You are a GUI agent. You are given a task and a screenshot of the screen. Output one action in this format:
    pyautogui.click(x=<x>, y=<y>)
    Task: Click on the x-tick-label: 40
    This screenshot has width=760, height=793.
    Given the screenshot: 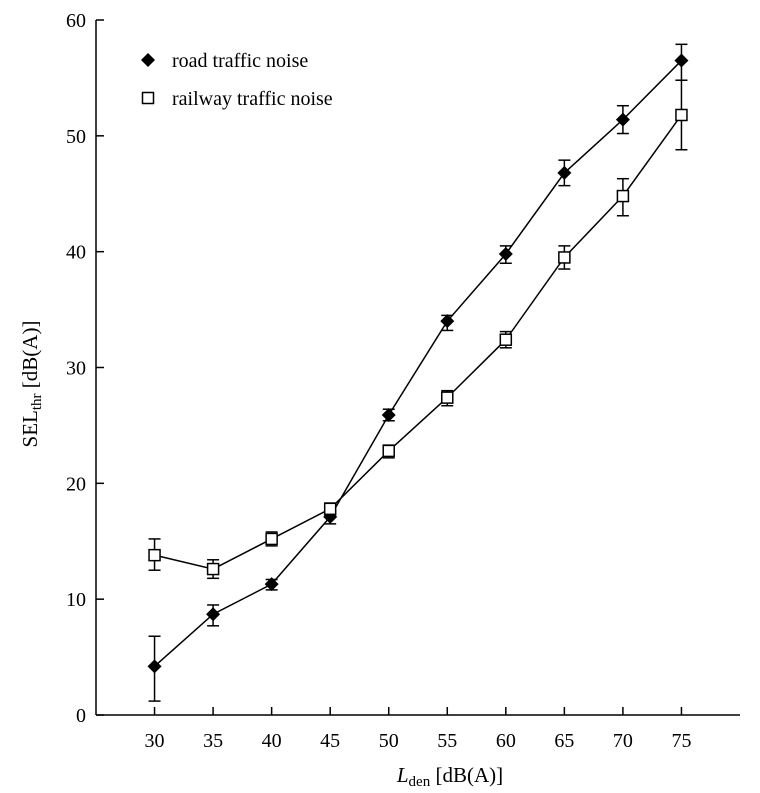 What is the action you would take?
    pyautogui.click(x=272, y=741)
    